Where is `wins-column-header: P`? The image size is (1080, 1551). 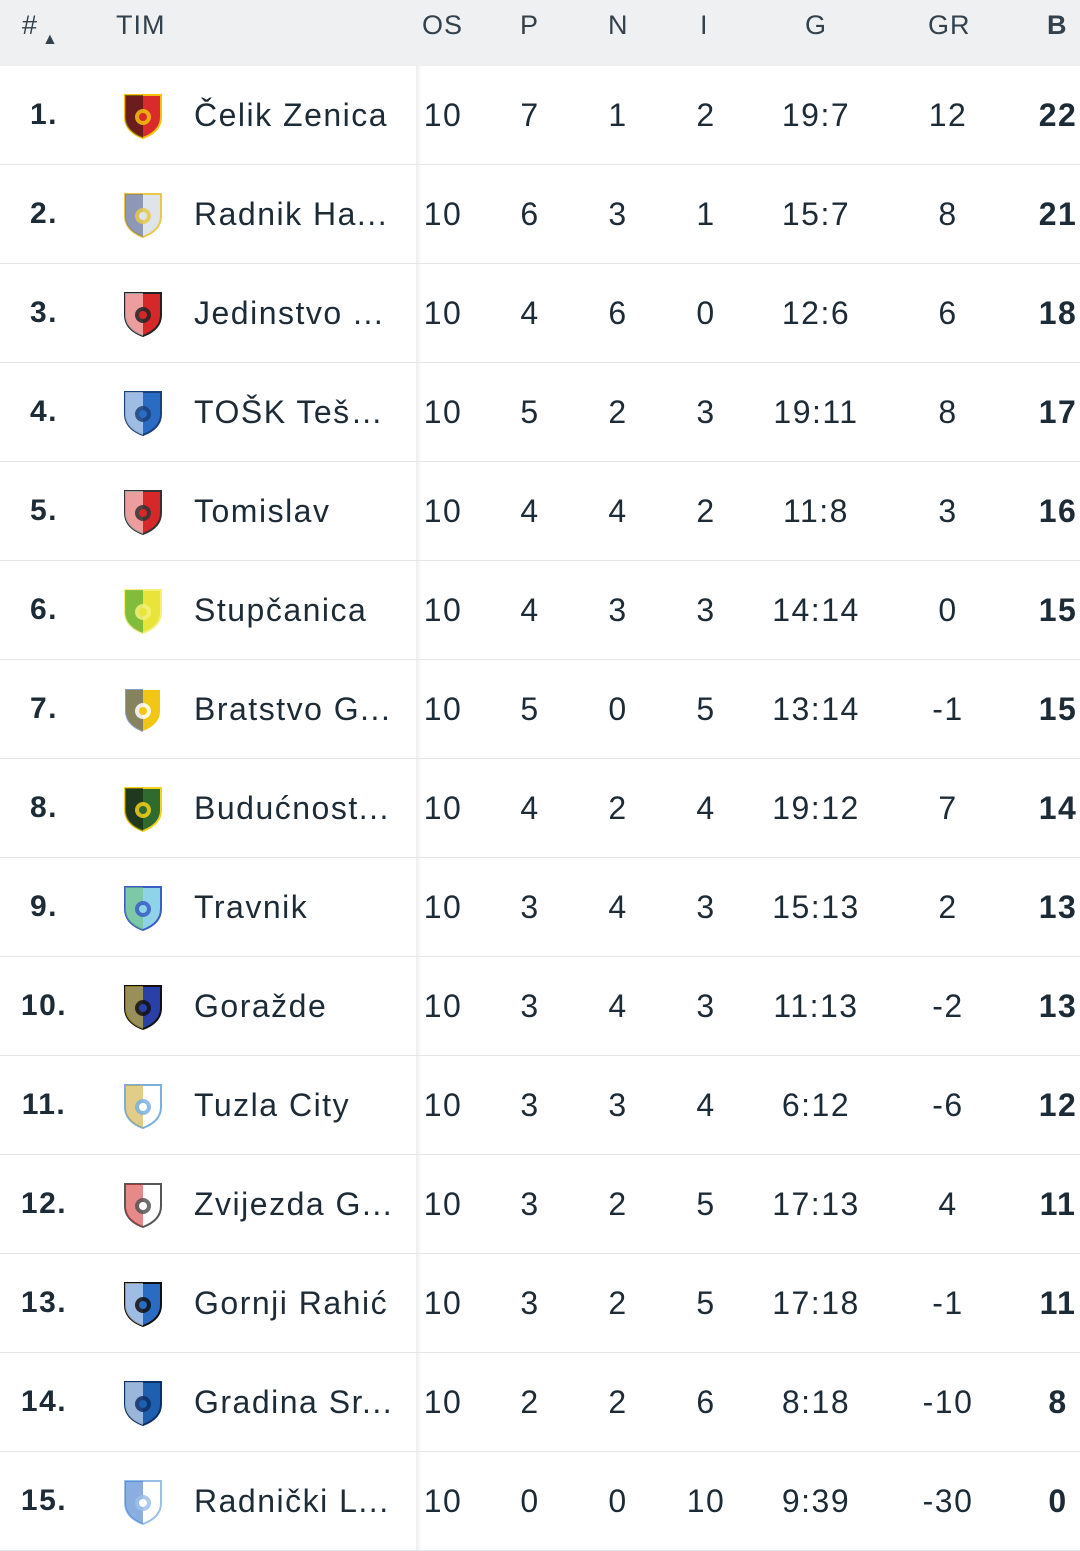
wins-column-header: P is located at coordinates (530, 25).